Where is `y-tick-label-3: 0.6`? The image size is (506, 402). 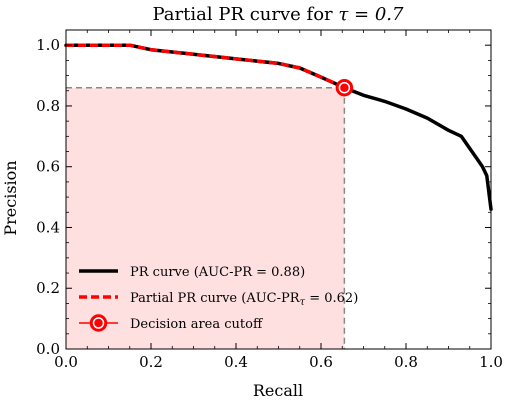 y-tick-label-3: 0.6 is located at coordinates (48, 167).